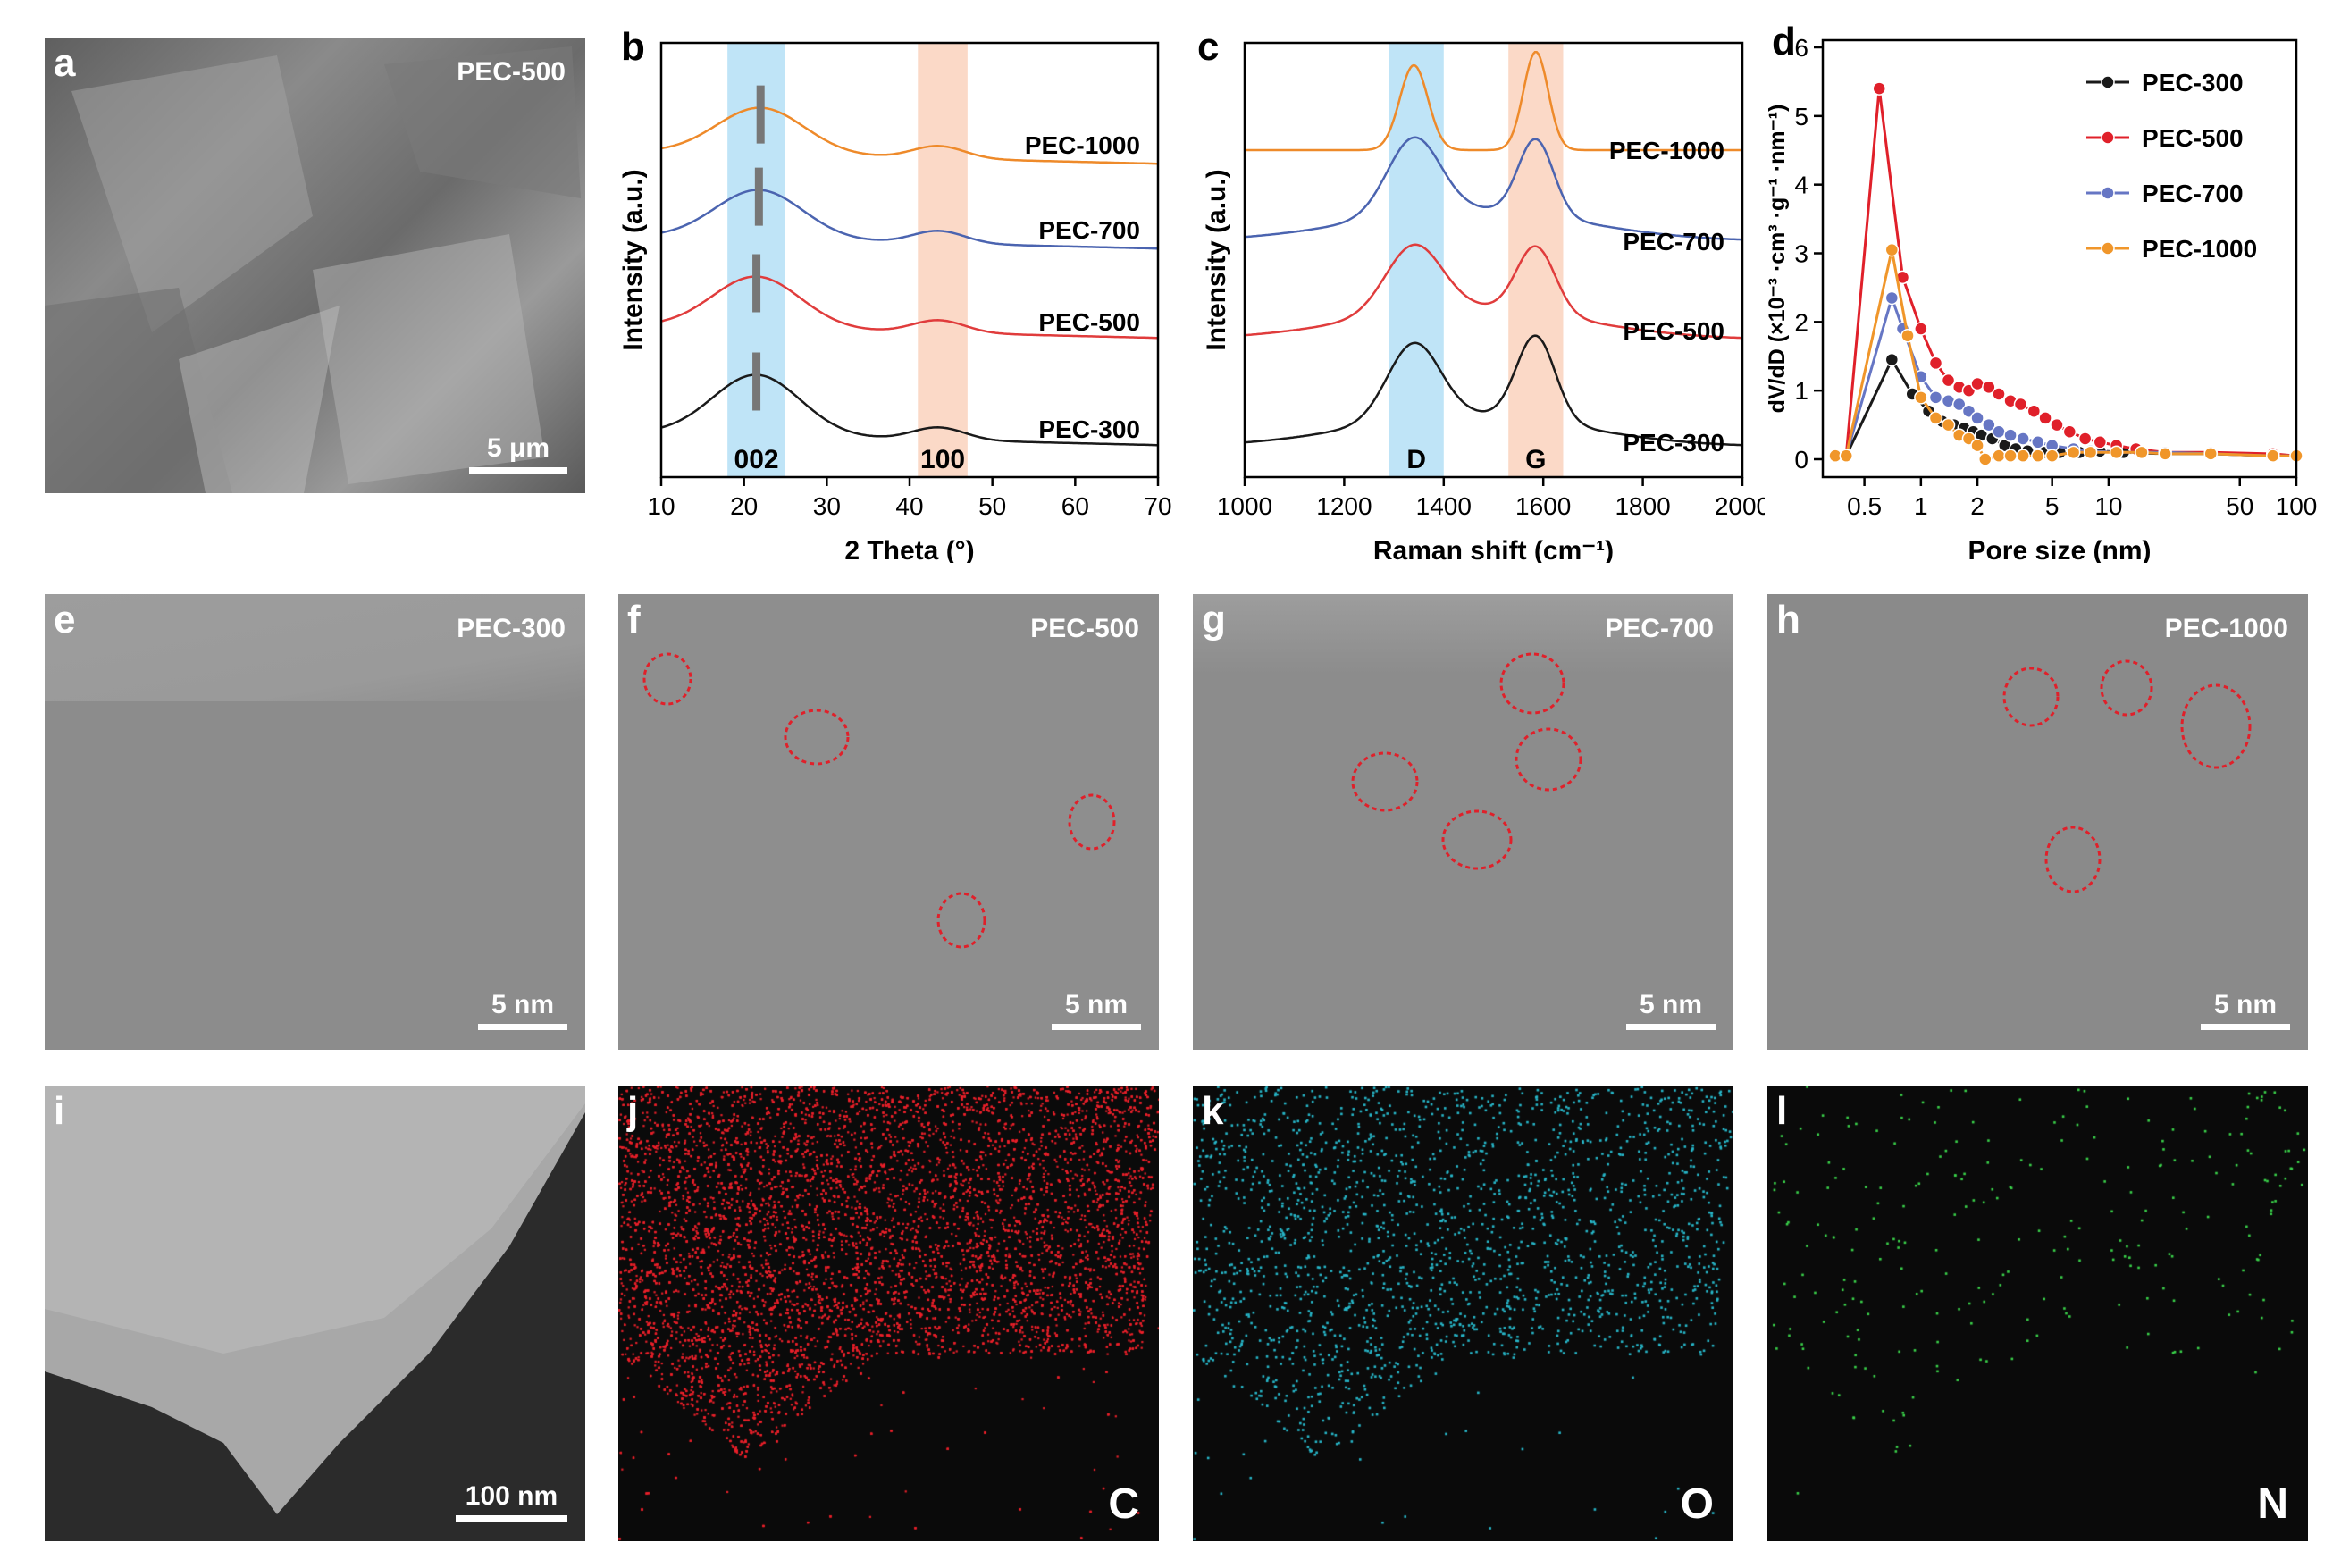  What do you see at coordinates (1084, 628) in the screenshot?
I see `panel-f-sample-label: PEC-500` at bounding box center [1084, 628].